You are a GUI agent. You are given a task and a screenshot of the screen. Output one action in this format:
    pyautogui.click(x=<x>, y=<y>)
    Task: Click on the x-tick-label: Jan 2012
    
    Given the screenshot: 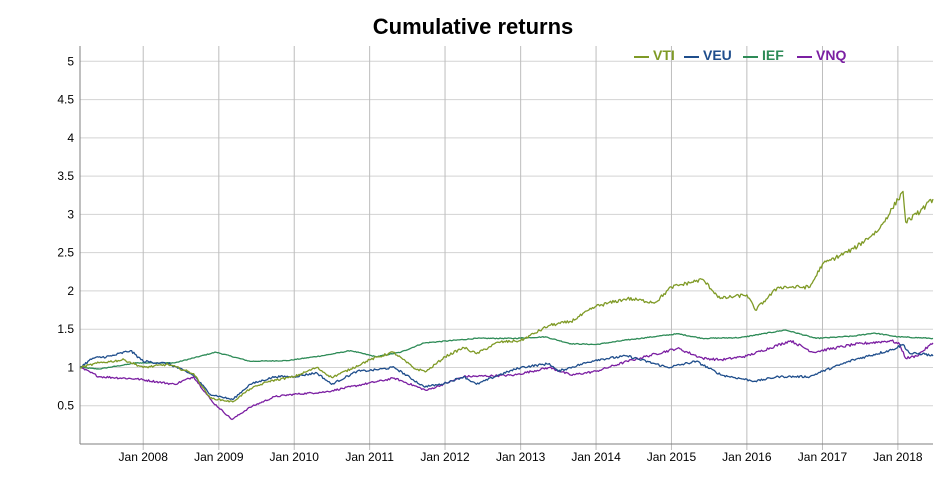 What is the action you would take?
    pyautogui.click(x=445, y=457)
    